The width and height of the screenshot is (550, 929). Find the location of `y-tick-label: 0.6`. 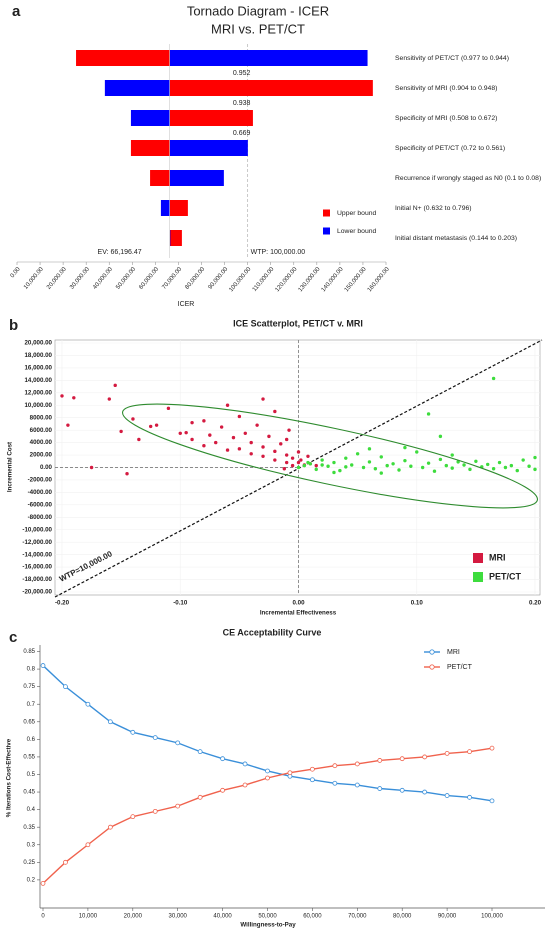

y-tick-label: 0.6 is located at coordinates (31, 740).